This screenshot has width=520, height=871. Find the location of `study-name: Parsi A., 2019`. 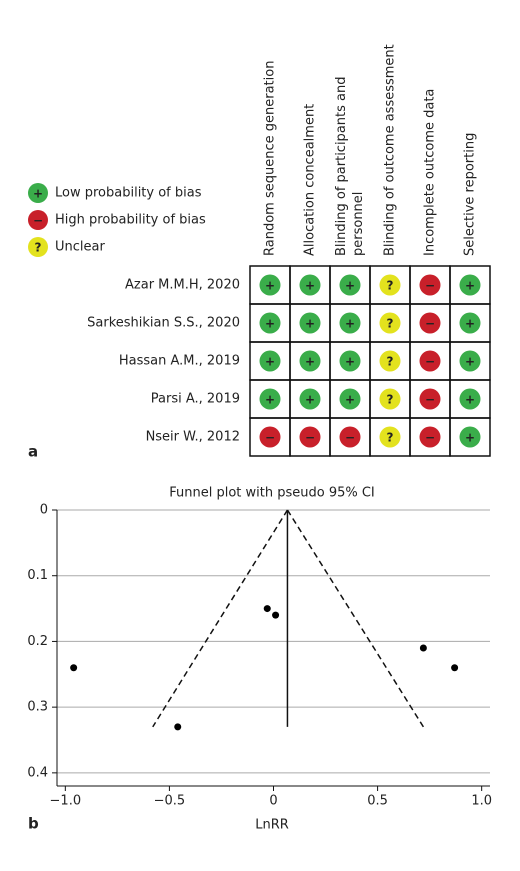

study-name: Parsi A., 2019 is located at coordinates (195, 399).